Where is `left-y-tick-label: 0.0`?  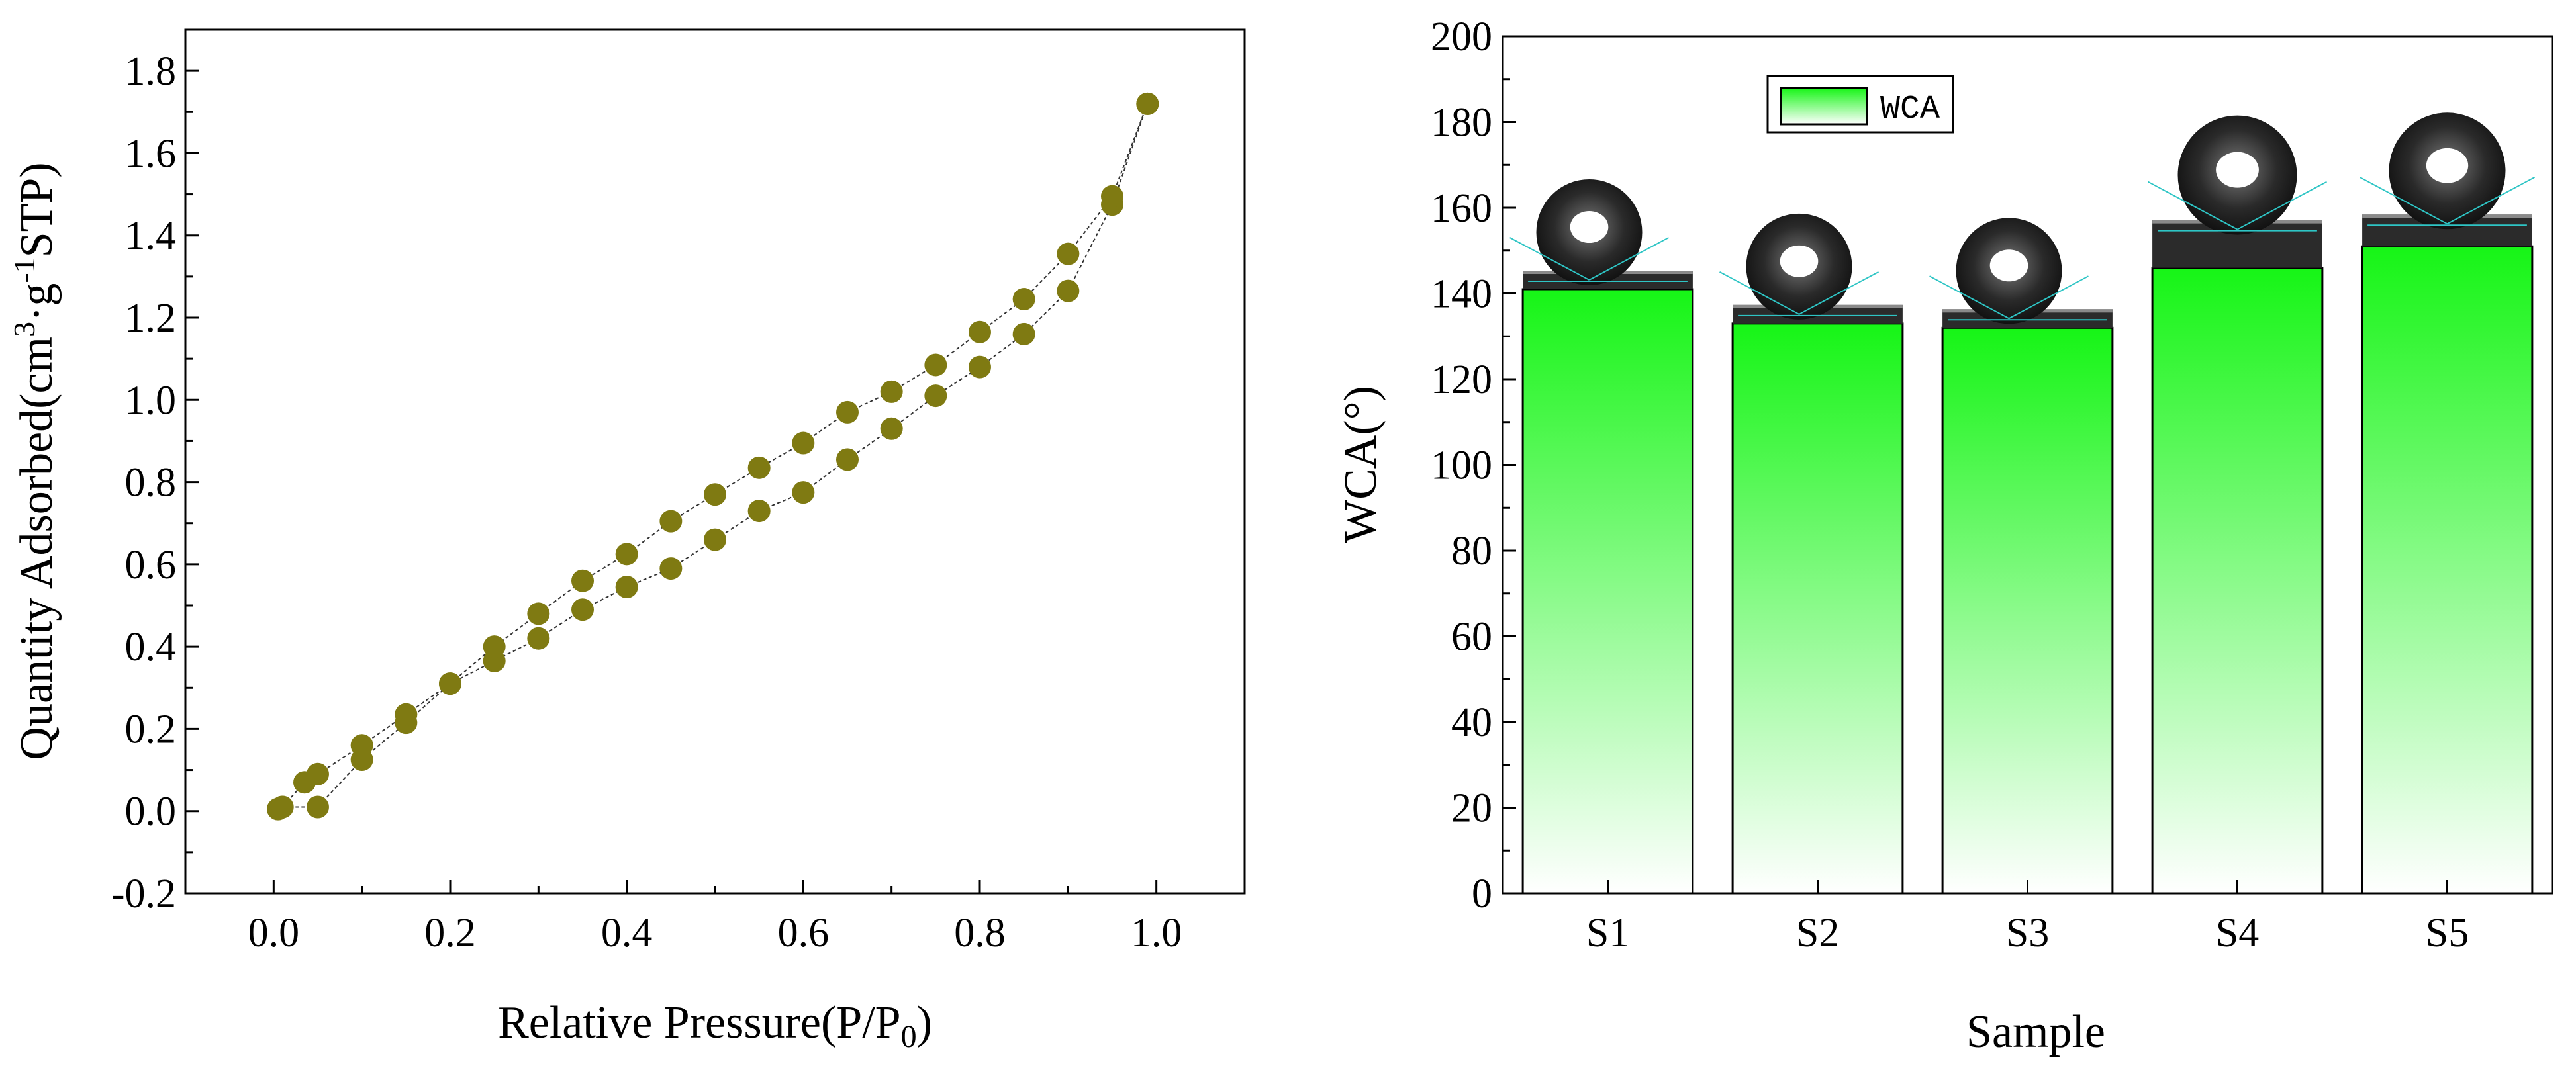
left-y-tick-label: 0.0 is located at coordinates (151, 811).